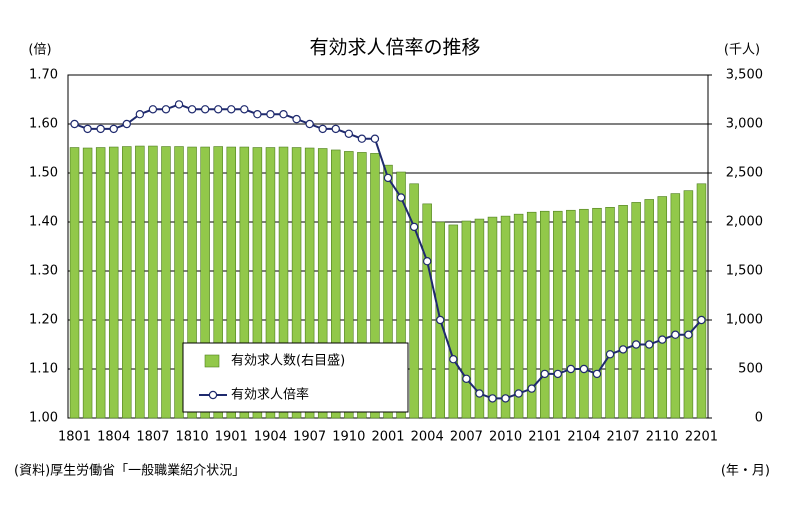 Image resolution: width=788 pixels, height=517 pixels. Describe the element at coordinates (742, 50) in the screenshot. I see `y2-unit: (千人)` at that location.